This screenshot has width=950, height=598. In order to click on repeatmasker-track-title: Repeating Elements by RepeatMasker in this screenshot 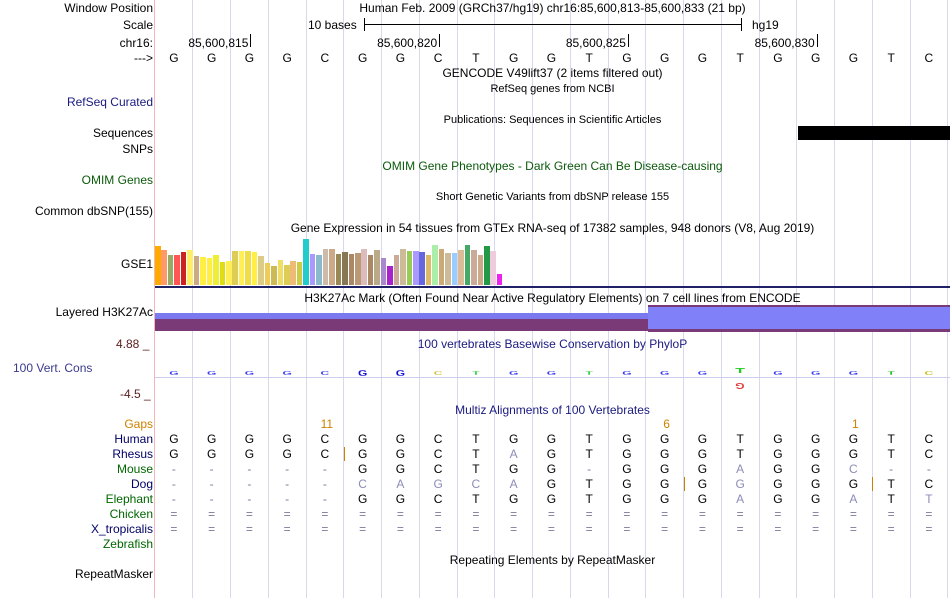, I will do `click(552, 560)`.